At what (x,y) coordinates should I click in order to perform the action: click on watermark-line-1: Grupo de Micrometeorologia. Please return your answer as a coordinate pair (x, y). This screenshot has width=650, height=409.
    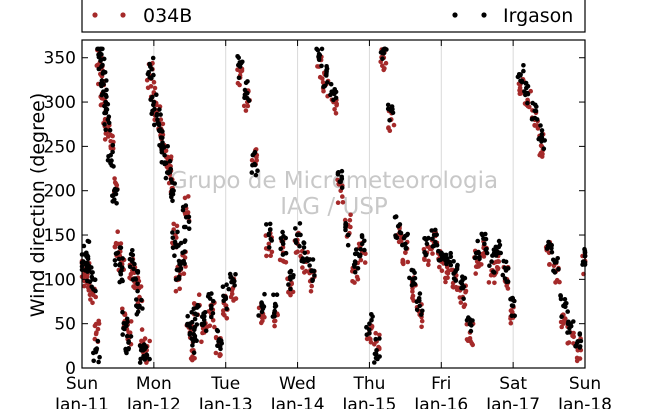
    Looking at the image, I should click on (334, 181).